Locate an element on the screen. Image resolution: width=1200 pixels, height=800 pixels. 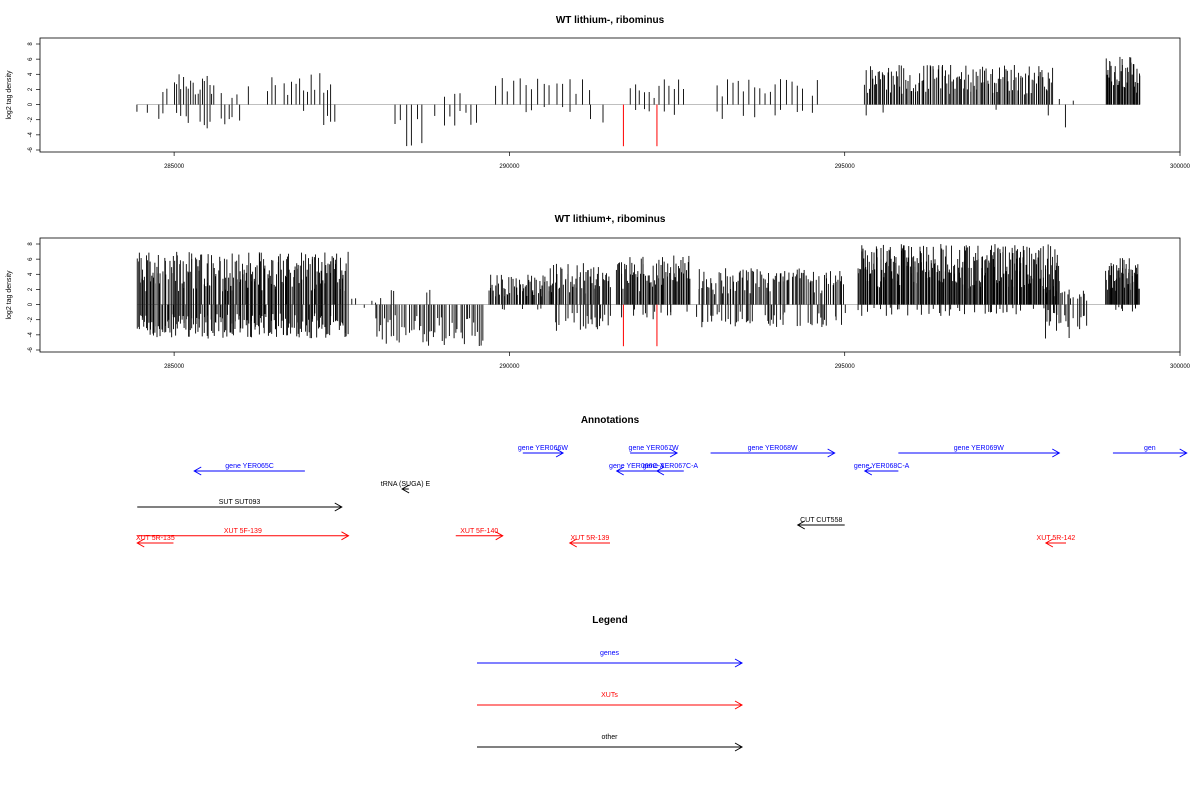
legend-title: Legend is located at coordinates (610, 620).